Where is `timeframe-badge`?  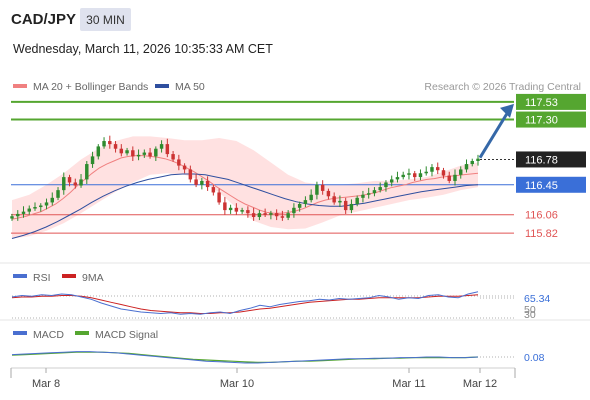
timeframe-badge is located at coordinates (105, 19).